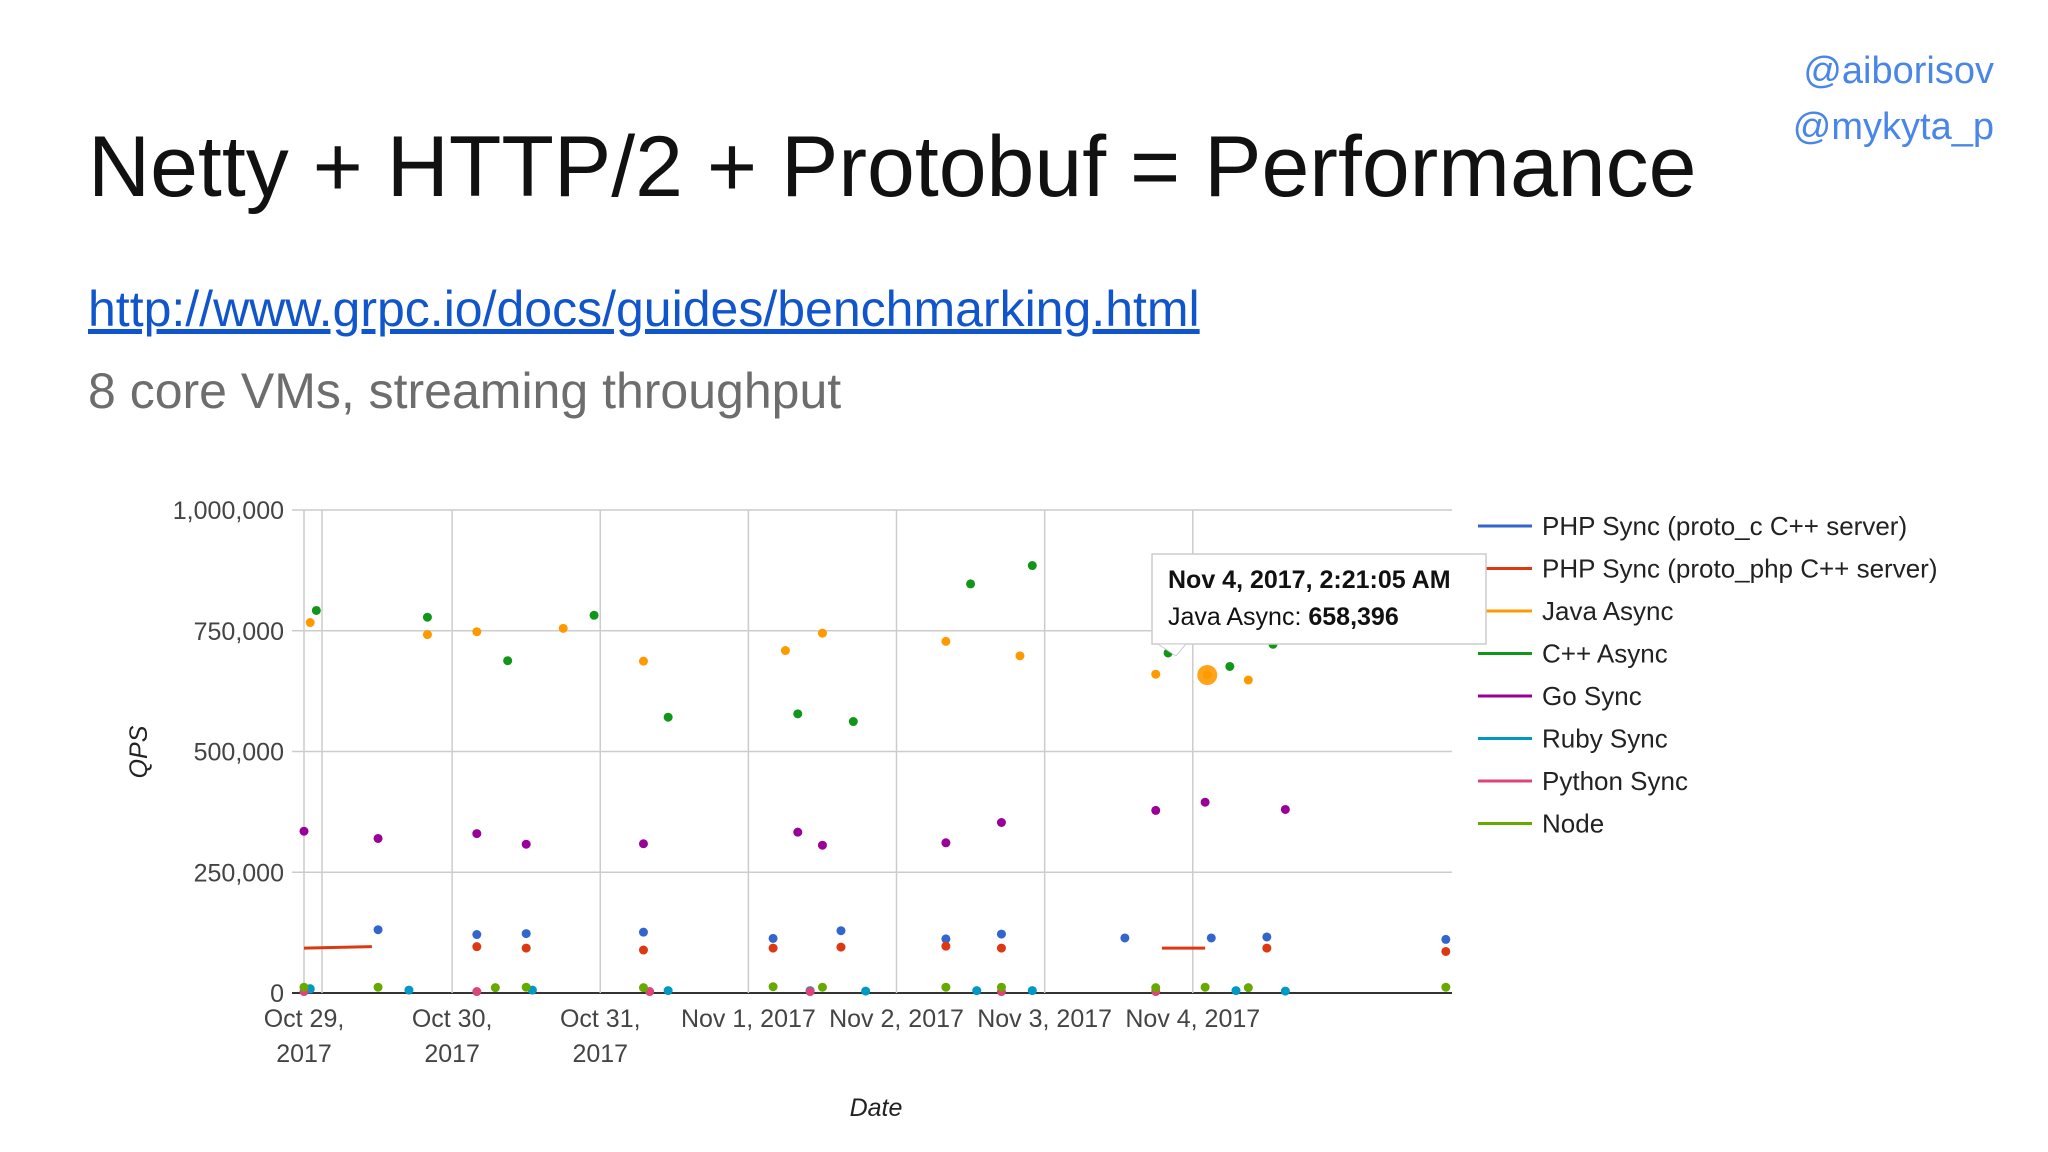 This screenshot has width=2048, height=1152. What do you see at coordinates (1319, 599) in the screenshot?
I see `tooltip-box` at bounding box center [1319, 599].